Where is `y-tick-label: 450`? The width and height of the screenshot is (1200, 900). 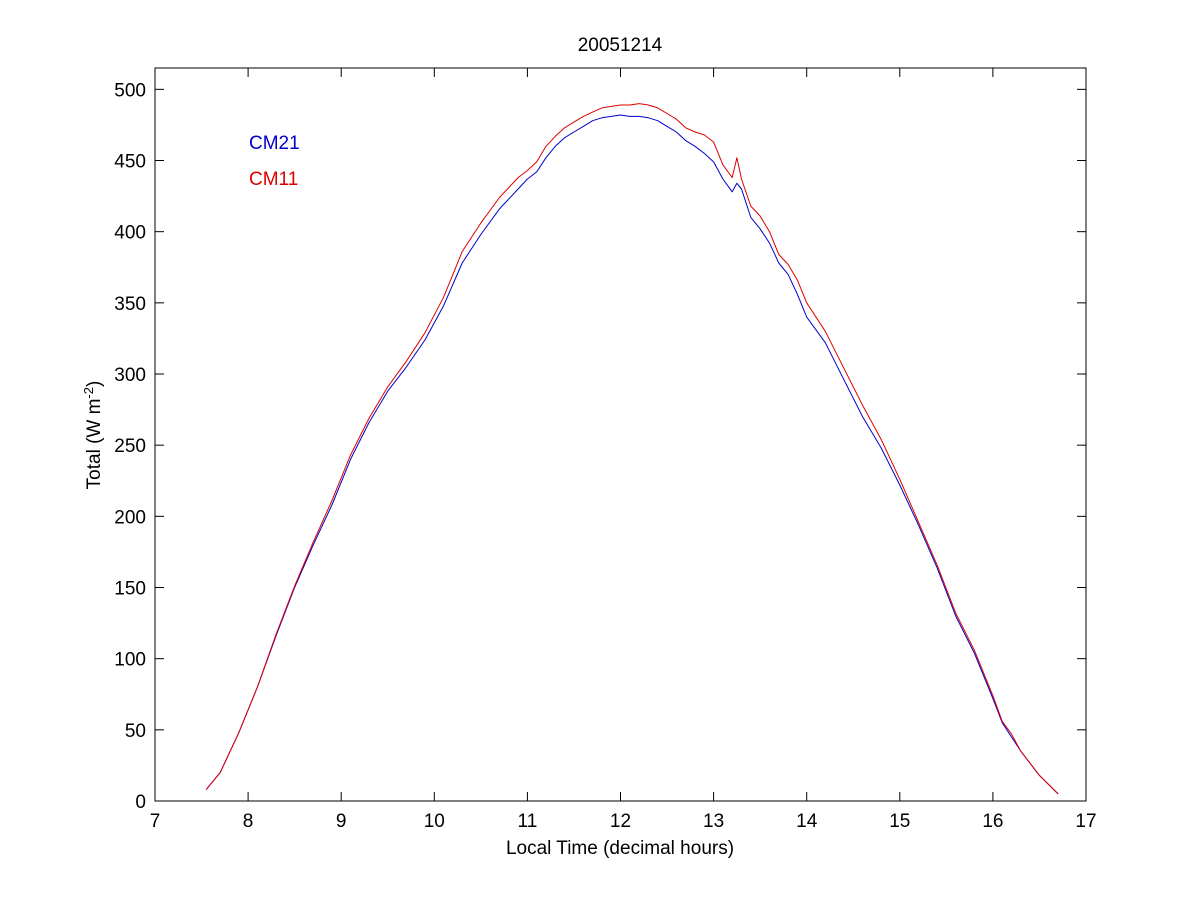 y-tick-label: 450 is located at coordinates (130, 162).